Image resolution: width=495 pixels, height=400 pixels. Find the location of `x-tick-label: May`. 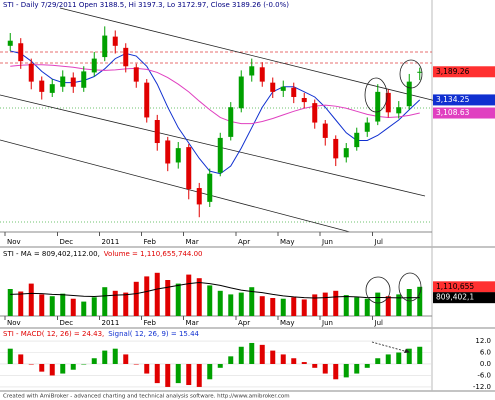

x-tick-label: May is located at coordinates (287, 242).